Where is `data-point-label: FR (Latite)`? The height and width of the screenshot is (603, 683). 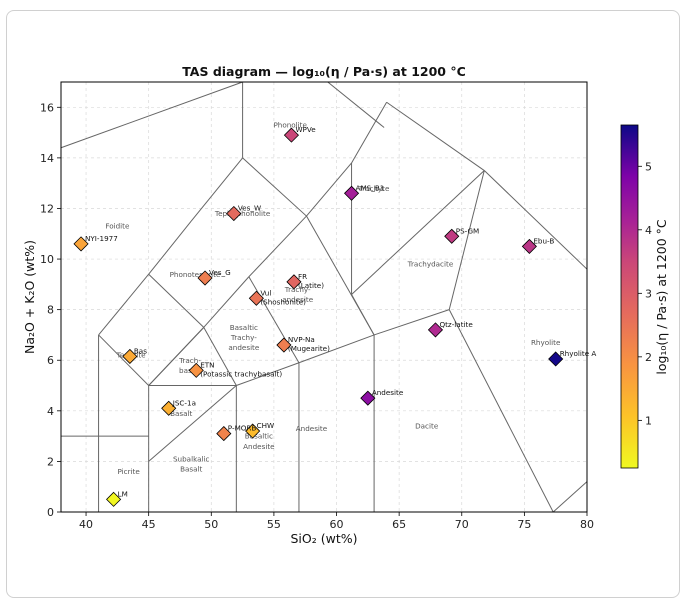
data-point-label: FR (Latite) is located at coordinates (311, 281).